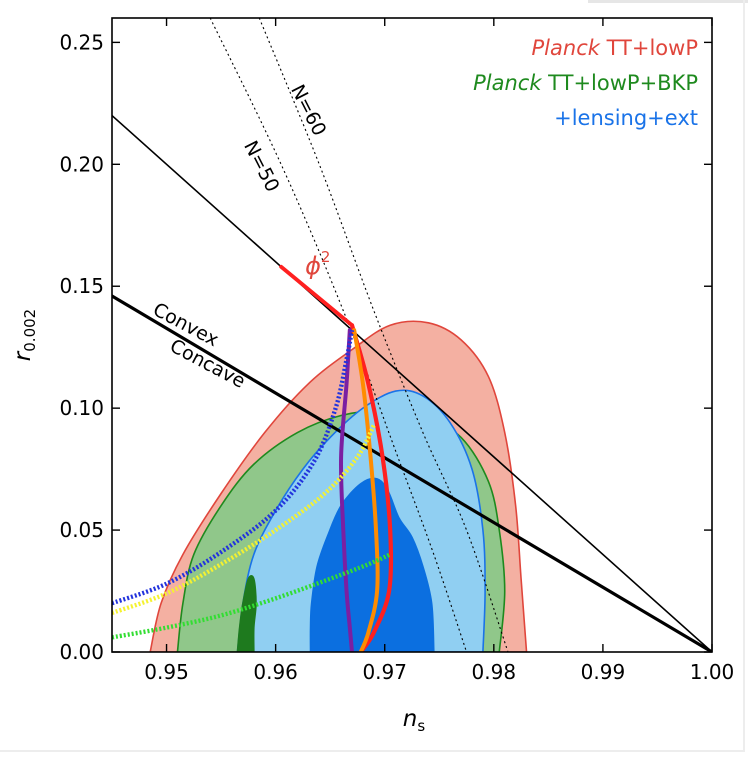 This screenshot has width=748, height=757. I want to click on phi-squared-label: ϕ2, so click(317, 264).